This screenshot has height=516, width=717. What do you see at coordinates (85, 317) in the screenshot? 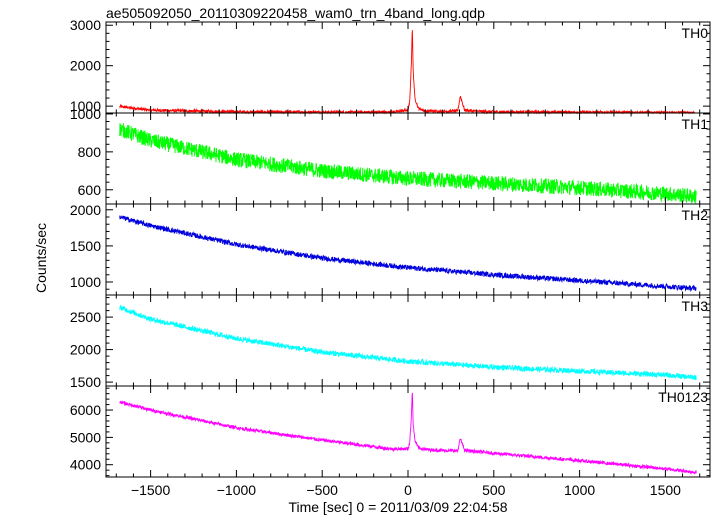
I see `y-tick-label: 2500` at bounding box center [85, 317].